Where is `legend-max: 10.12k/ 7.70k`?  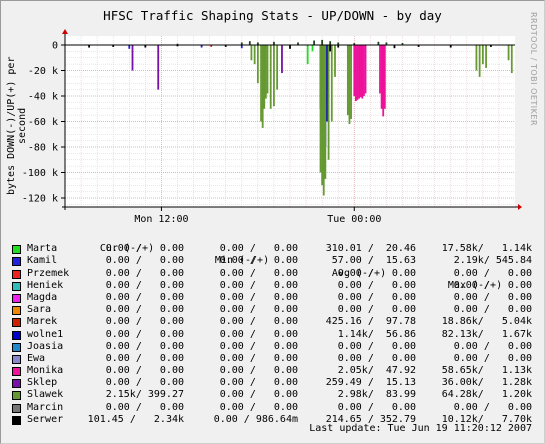 legend-max: 10.12k/ 7.70k is located at coordinates (486, 419).